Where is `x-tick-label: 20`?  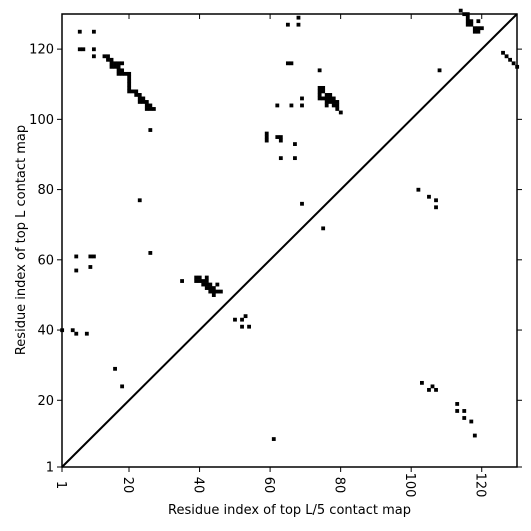
x-tick-label: 20 is located at coordinates (127, 485).